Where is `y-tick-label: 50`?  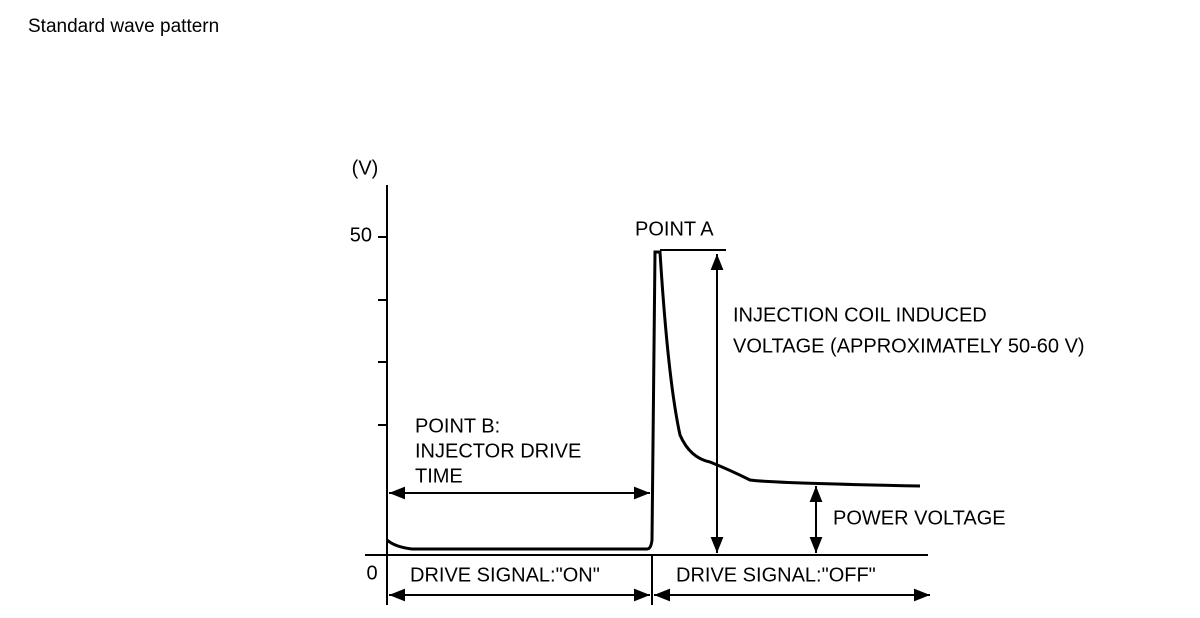
y-tick-label: 50 is located at coordinates (361, 235).